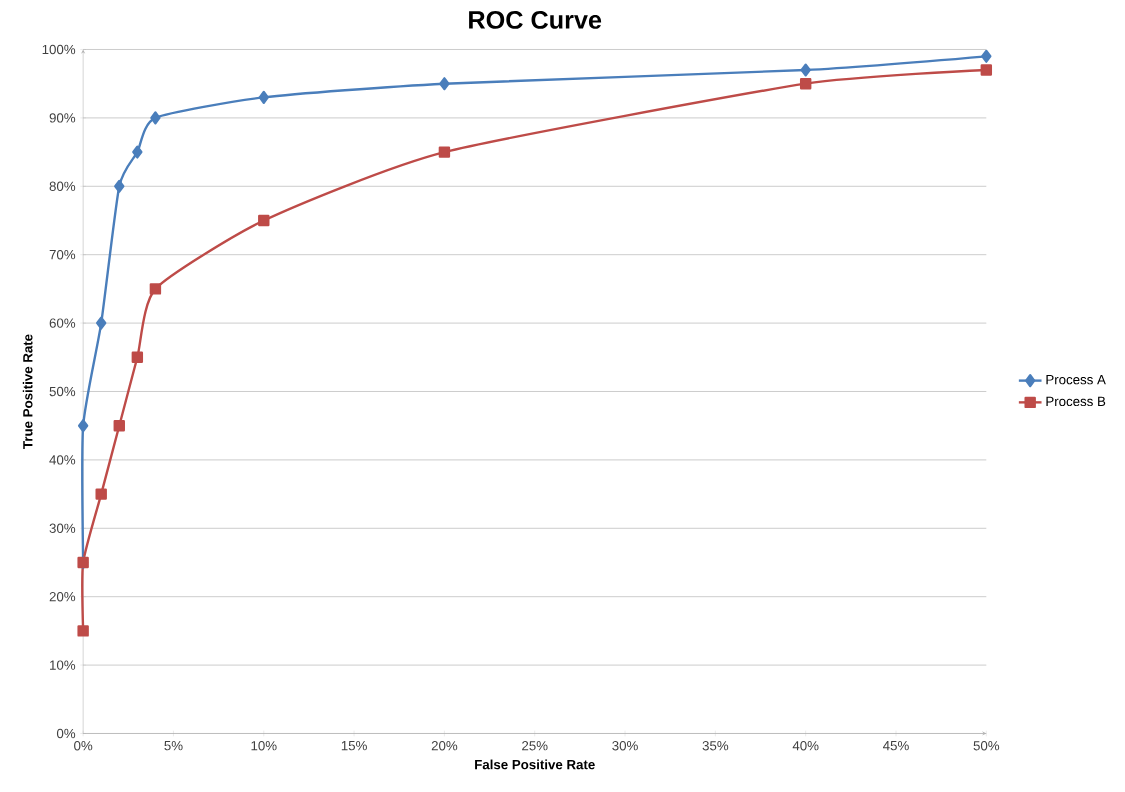 Image resolution: width=1125 pixels, height=792 pixels. What do you see at coordinates (62, 528) in the screenshot?
I see `y-tick-label: 30%` at bounding box center [62, 528].